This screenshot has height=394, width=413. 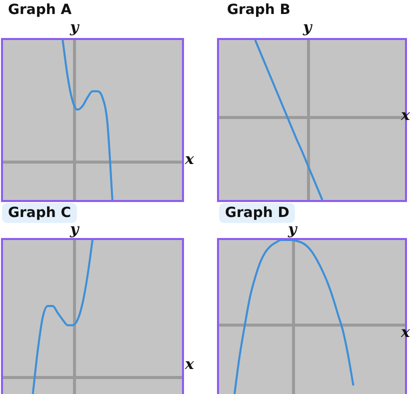 I want to click on chart-title: Graph D, so click(x=257, y=213).